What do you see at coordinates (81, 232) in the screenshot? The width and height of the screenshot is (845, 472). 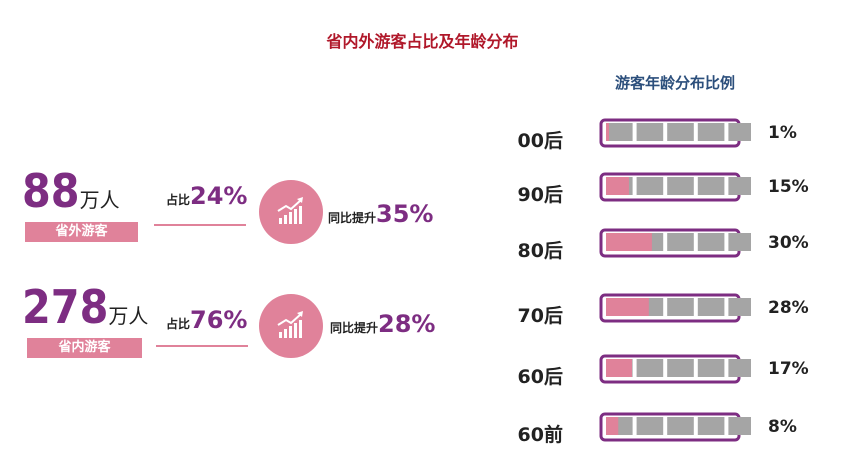 I see `visitor-tag: 省外游客` at bounding box center [81, 232].